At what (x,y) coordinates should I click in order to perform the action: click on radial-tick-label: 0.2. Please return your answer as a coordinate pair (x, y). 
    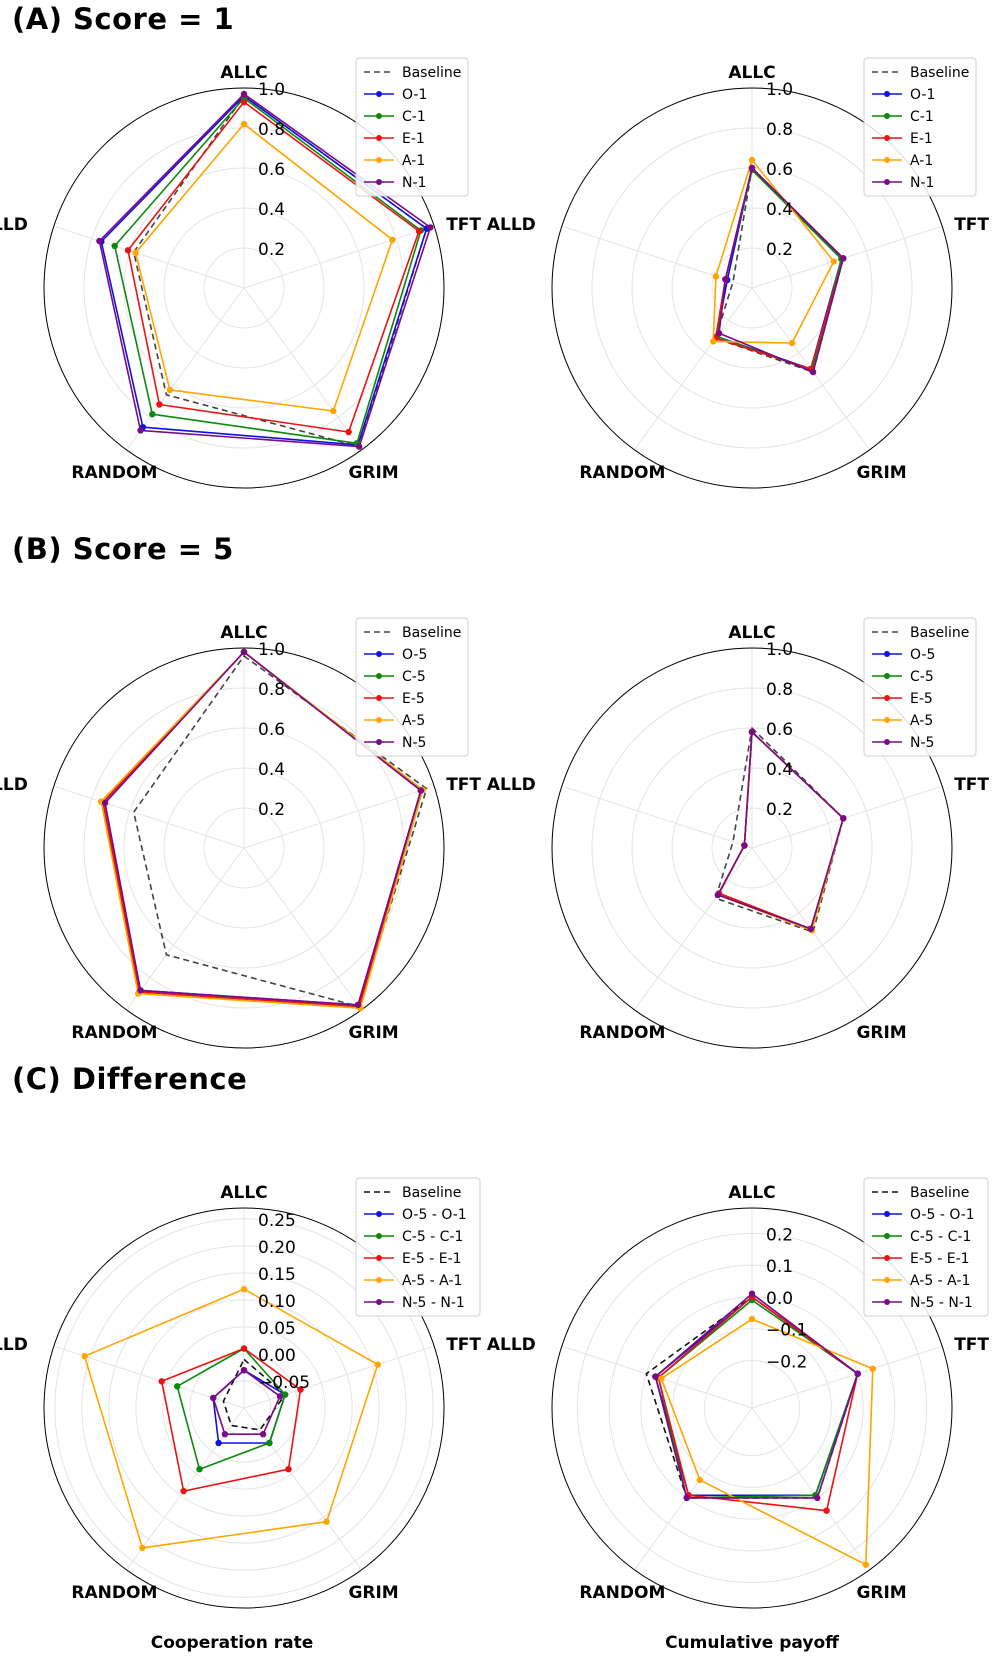
    Looking at the image, I should click on (271, 810).